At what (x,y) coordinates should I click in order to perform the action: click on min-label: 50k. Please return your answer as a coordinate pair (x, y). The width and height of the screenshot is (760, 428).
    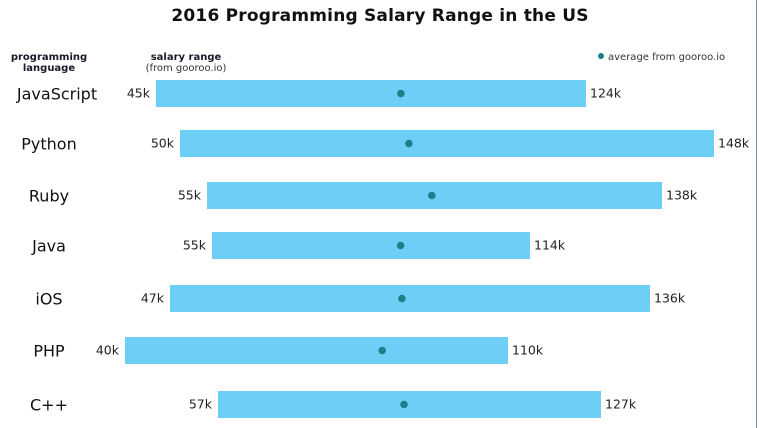
    Looking at the image, I should click on (163, 143).